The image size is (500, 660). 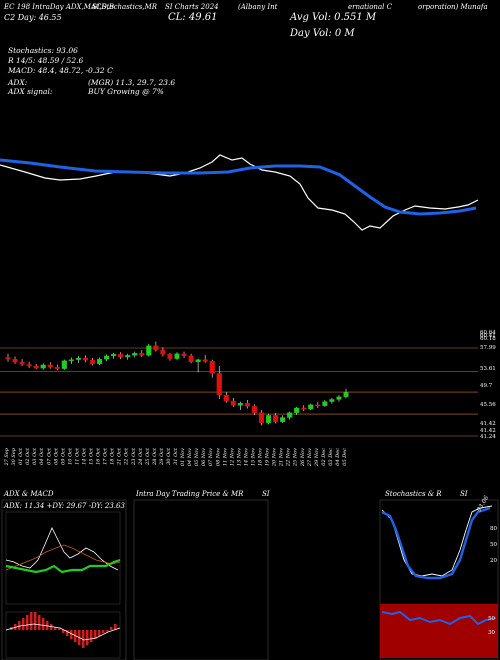 I want to click on x-tick-label: 02 Oct, so click(x=28, y=456).